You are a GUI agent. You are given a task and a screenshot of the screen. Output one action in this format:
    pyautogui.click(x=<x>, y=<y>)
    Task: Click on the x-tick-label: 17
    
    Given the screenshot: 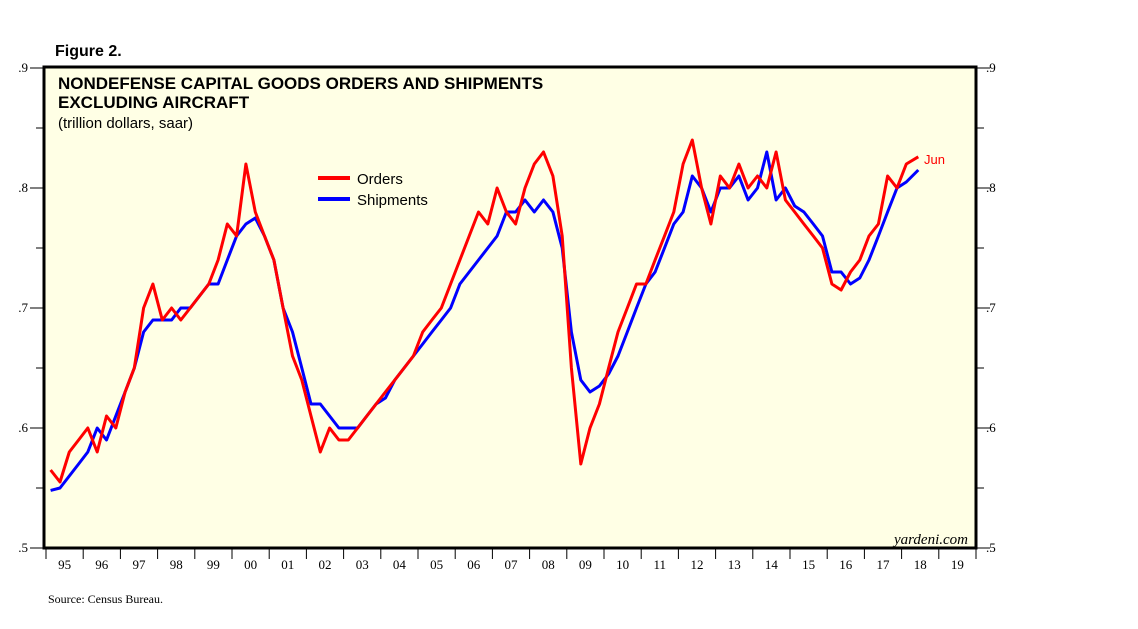 What is the action you would take?
    pyautogui.click(x=884, y=564)
    